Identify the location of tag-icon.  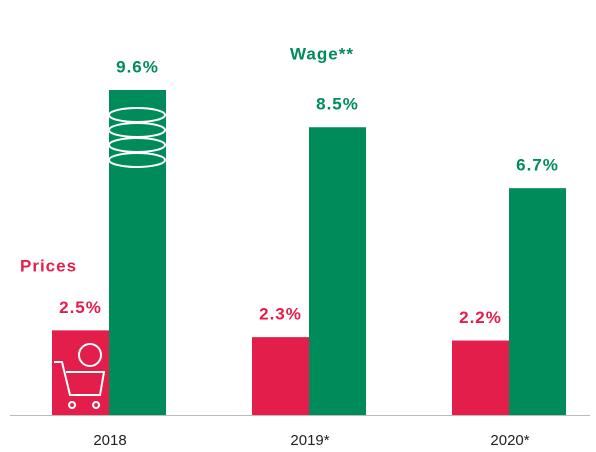
(90, 355).